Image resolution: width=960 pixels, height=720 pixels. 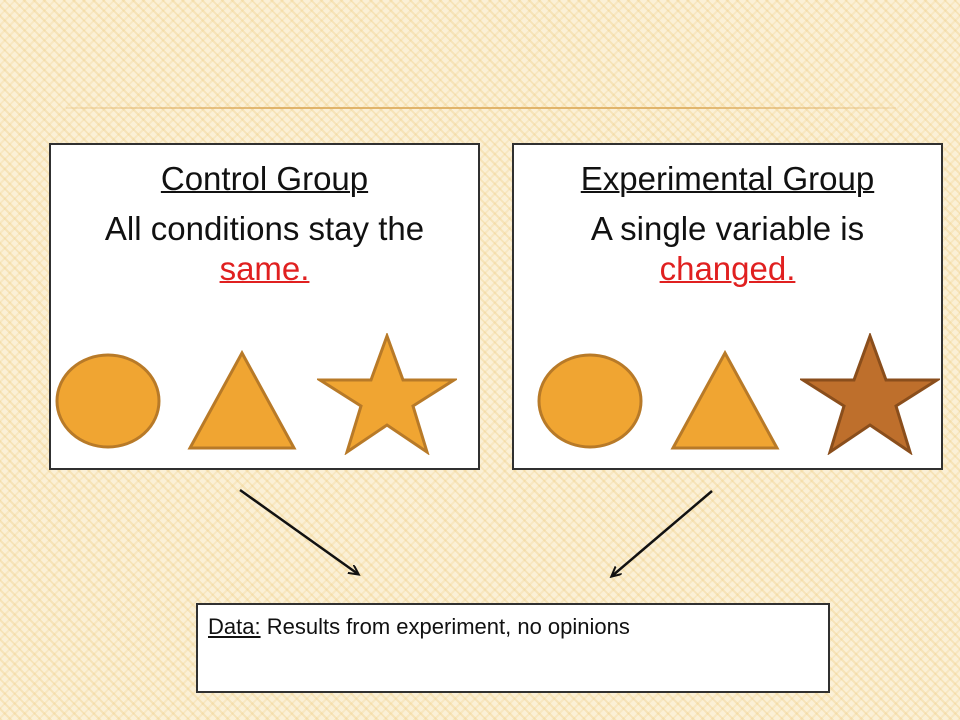 What do you see at coordinates (662, 533) in the screenshot?
I see `arrow-from-experimental-group` at bounding box center [662, 533].